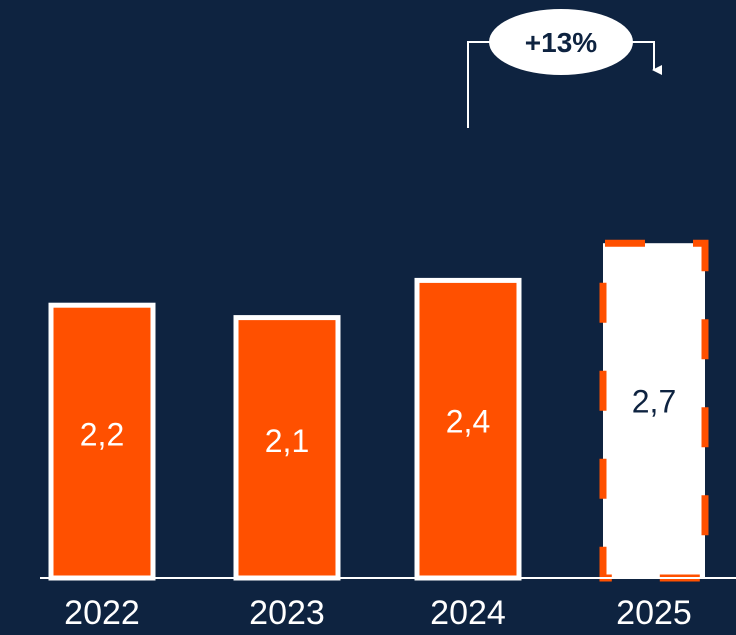 This screenshot has width=736, height=635. Describe the element at coordinates (287, 613) in the screenshot. I see `x-tick-label: 2023` at that location.